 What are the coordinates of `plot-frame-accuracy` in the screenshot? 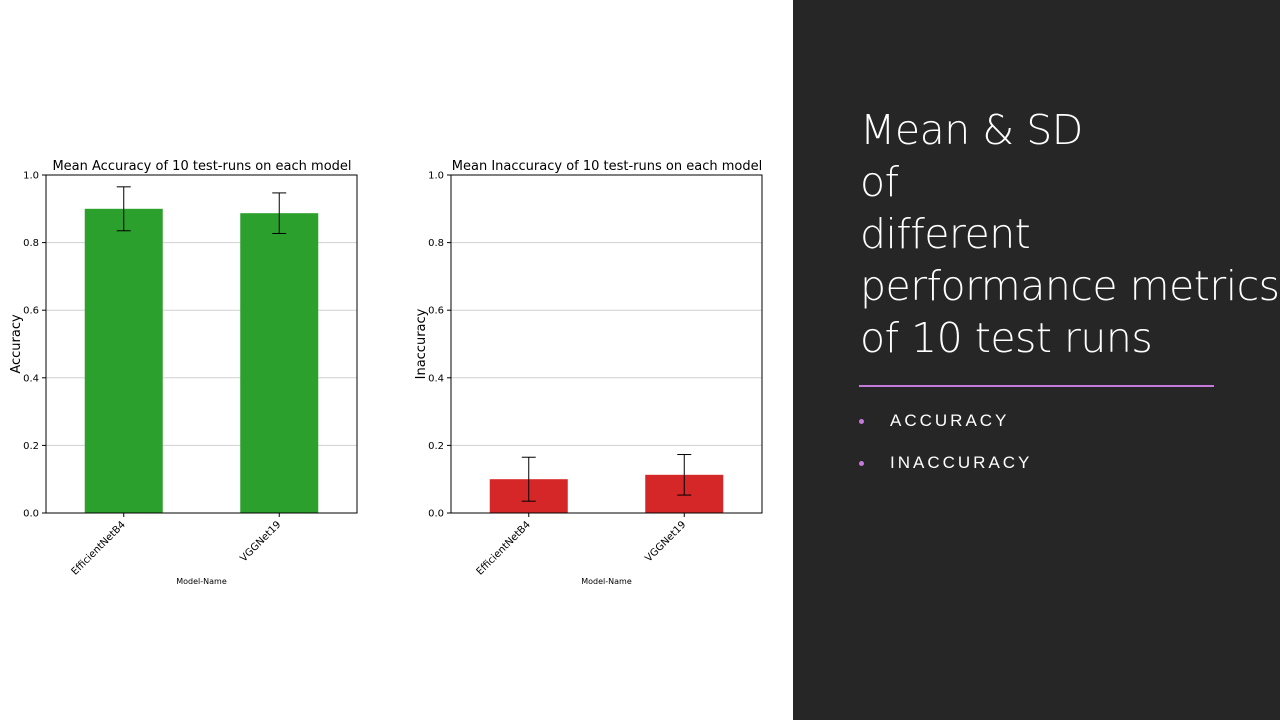 It's located at (201, 344).